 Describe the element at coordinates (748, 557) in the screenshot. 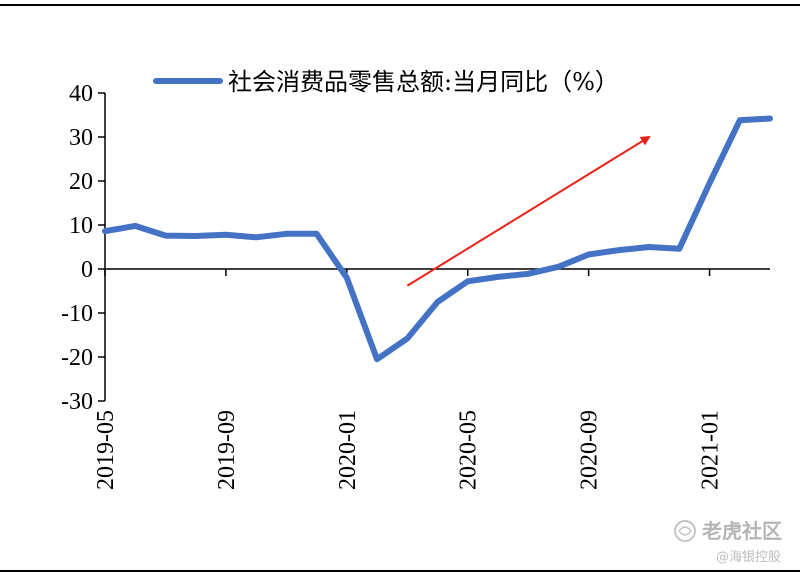

I see `watermark-sub-text: @海银控股` at that location.